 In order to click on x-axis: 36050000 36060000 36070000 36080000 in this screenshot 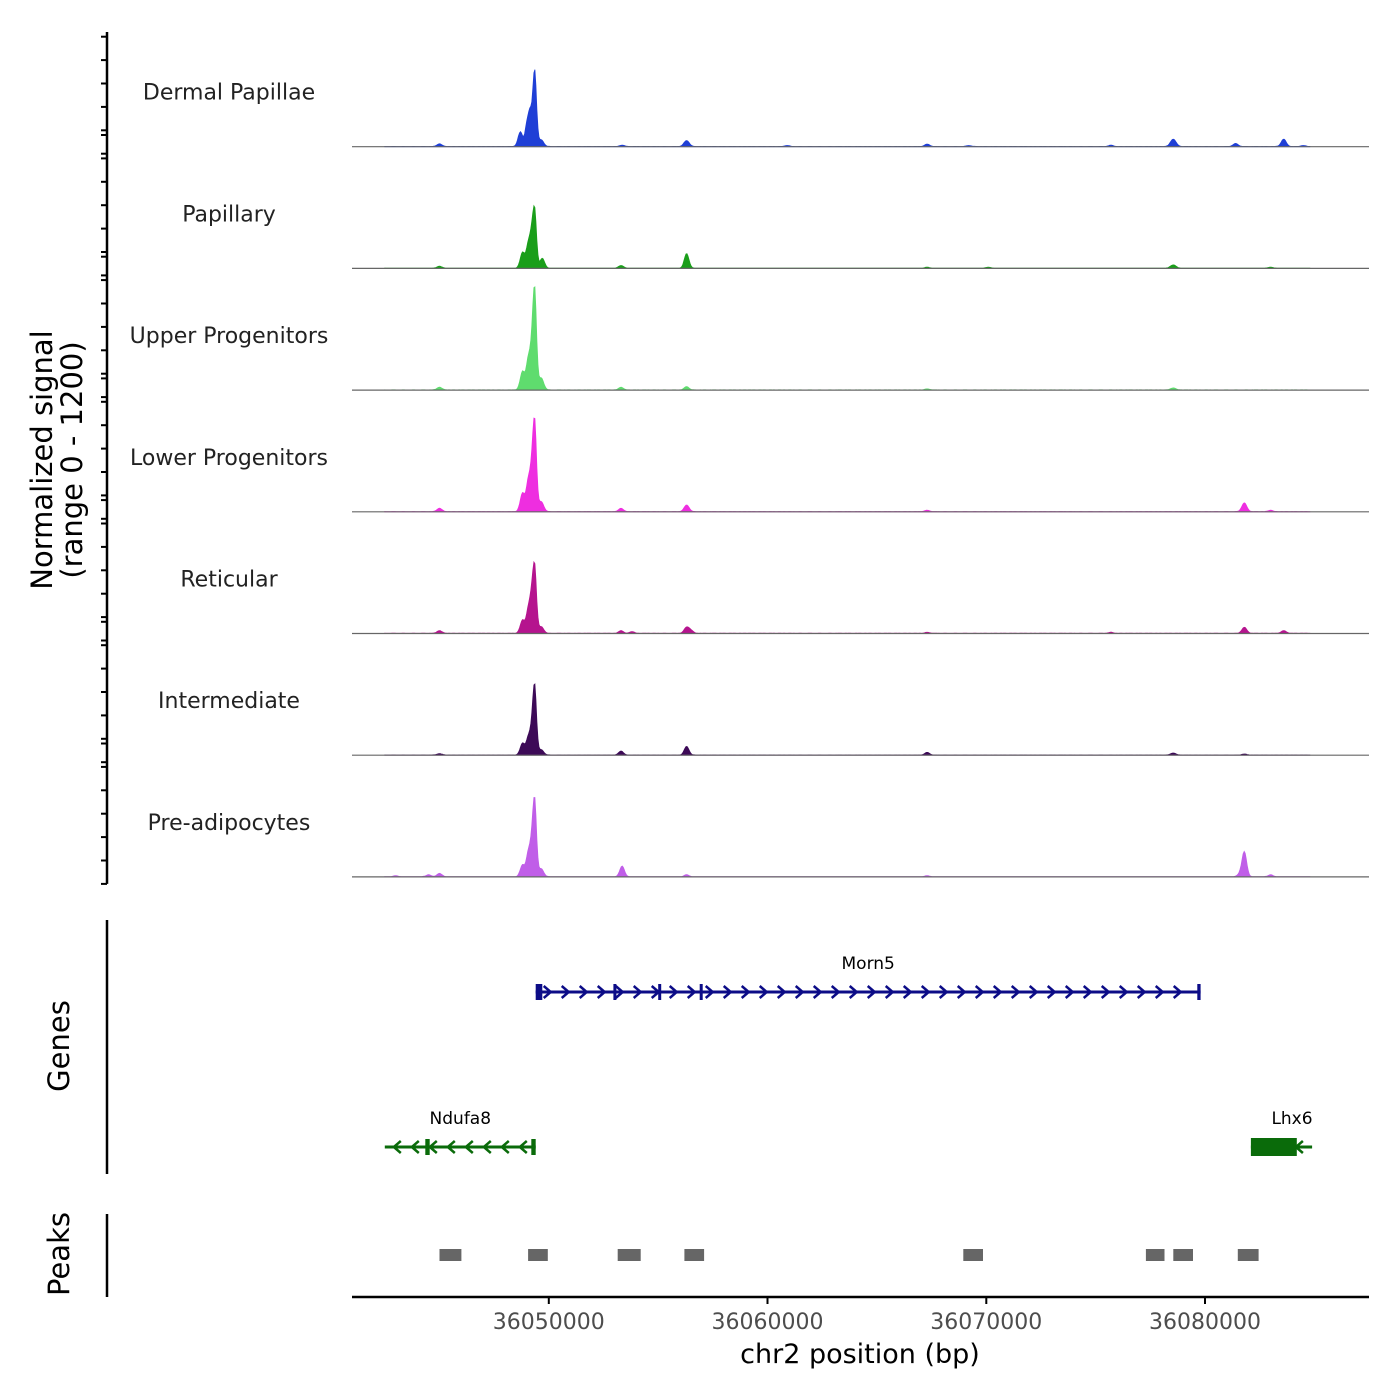, I will do `click(860, 1315)`.